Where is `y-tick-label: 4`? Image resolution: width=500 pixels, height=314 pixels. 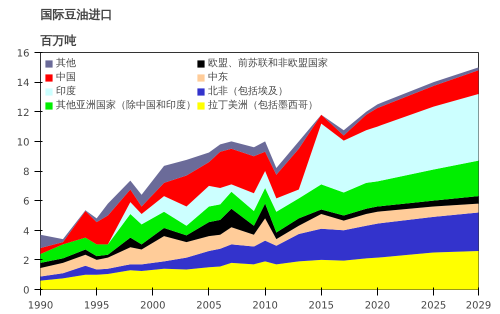
y-tick-label: 4 is located at coordinates (26, 232).